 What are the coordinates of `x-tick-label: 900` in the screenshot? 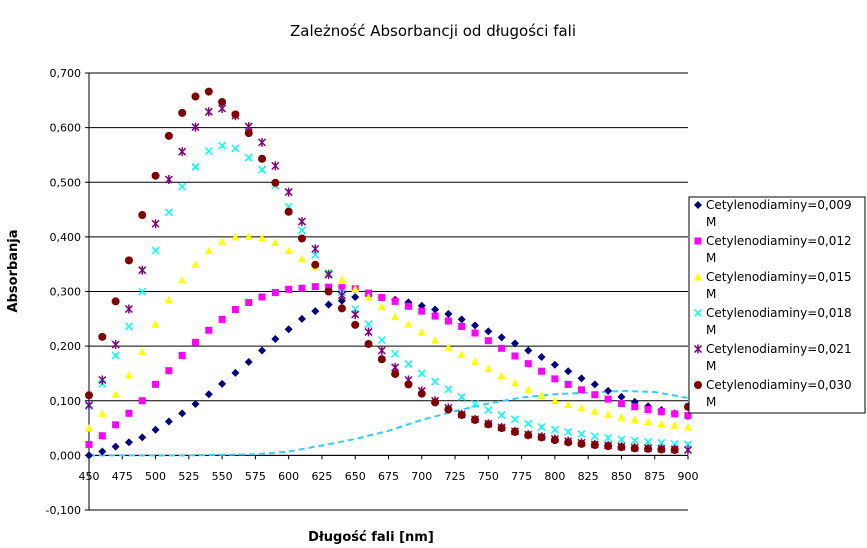 It's located at (688, 476).